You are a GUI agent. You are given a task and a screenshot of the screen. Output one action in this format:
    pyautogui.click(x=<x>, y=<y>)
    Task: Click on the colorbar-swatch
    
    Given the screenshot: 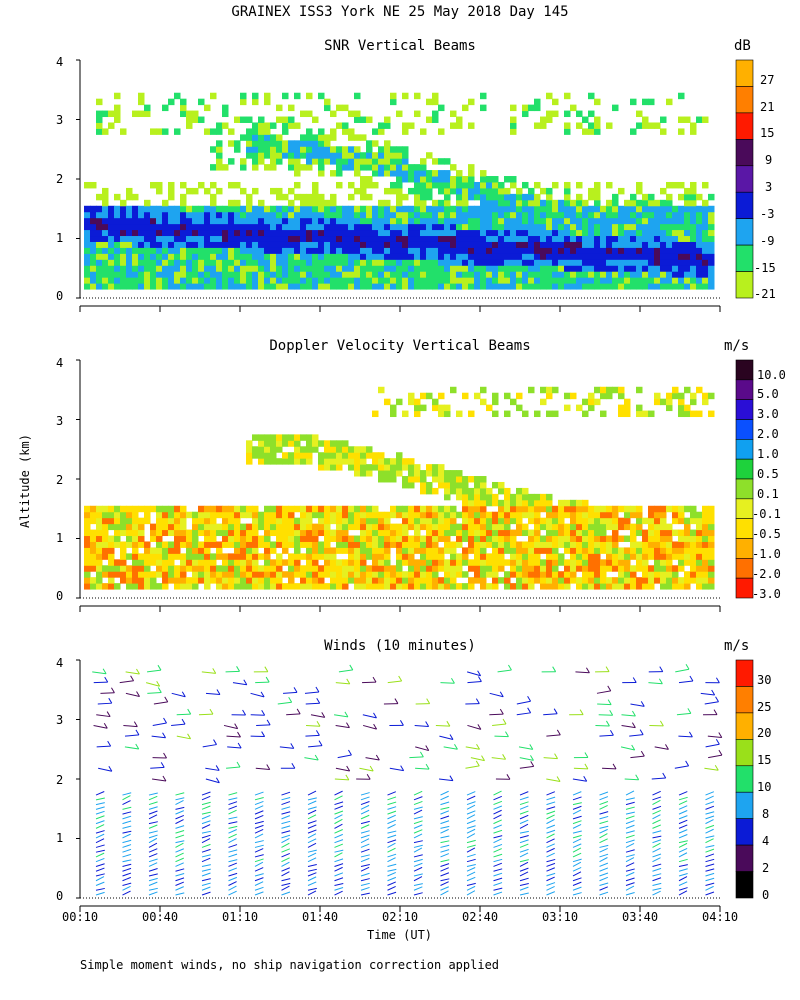 What is the action you would take?
    pyautogui.click(x=744, y=753)
    